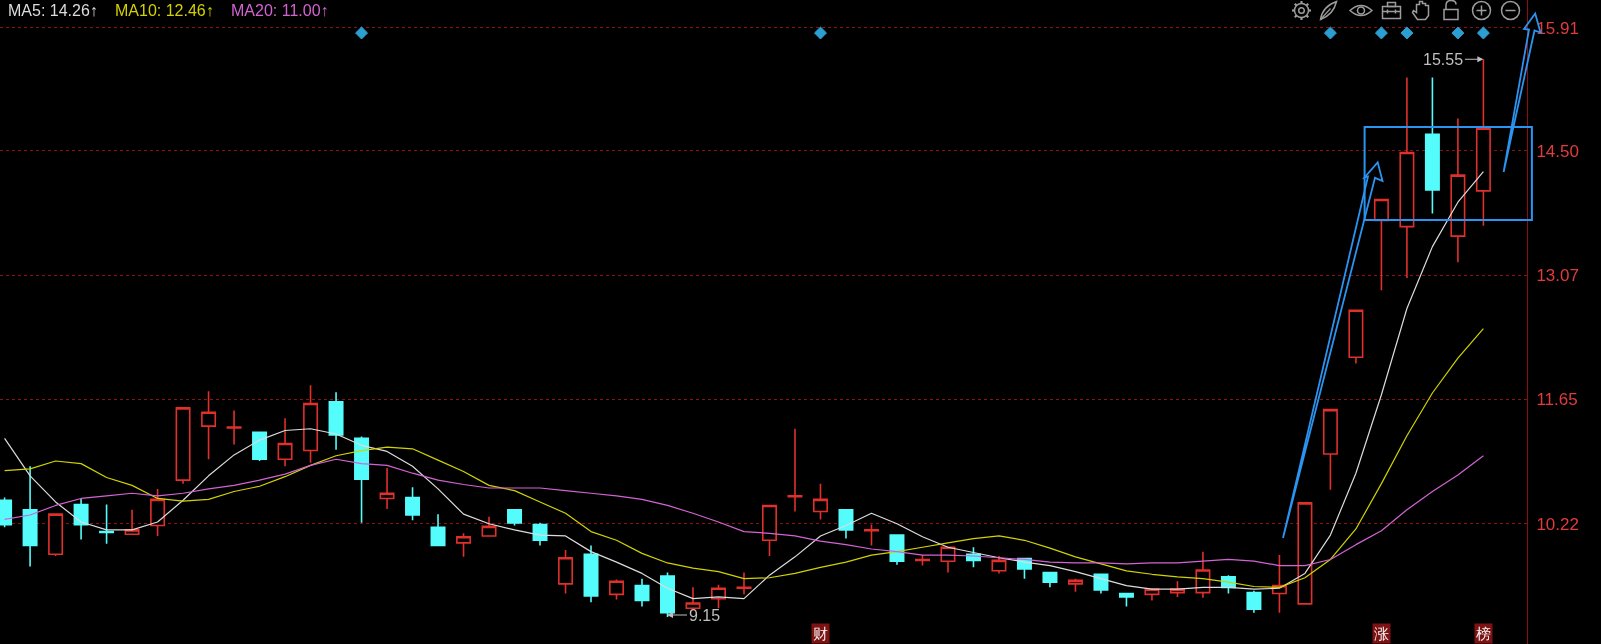  What do you see at coordinates (1483, 633) in the screenshot?
I see `x-tick-label: 榜` at bounding box center [1483, 633].